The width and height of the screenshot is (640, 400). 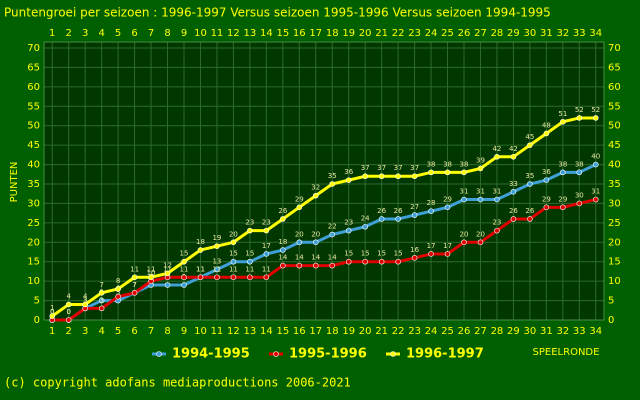 What do you see at coordinates (579, 33) in the screenshot?
I see `x-tick-label-top: 33` at bounding box center [579, 33].